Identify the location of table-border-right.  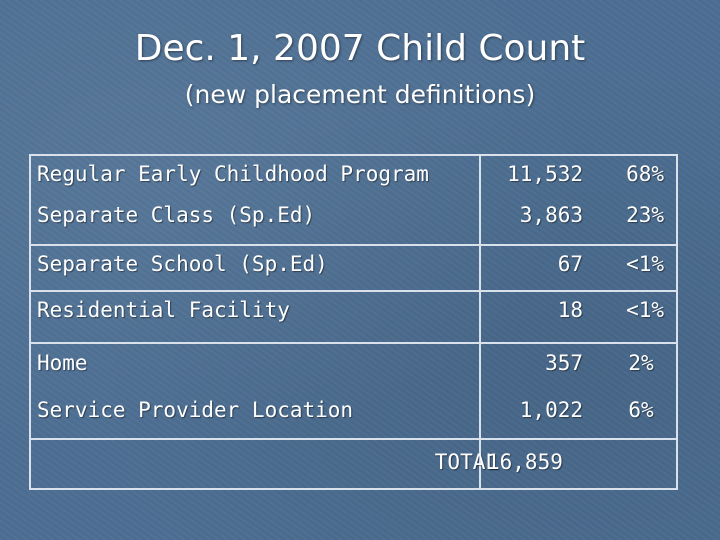
(677, 322).